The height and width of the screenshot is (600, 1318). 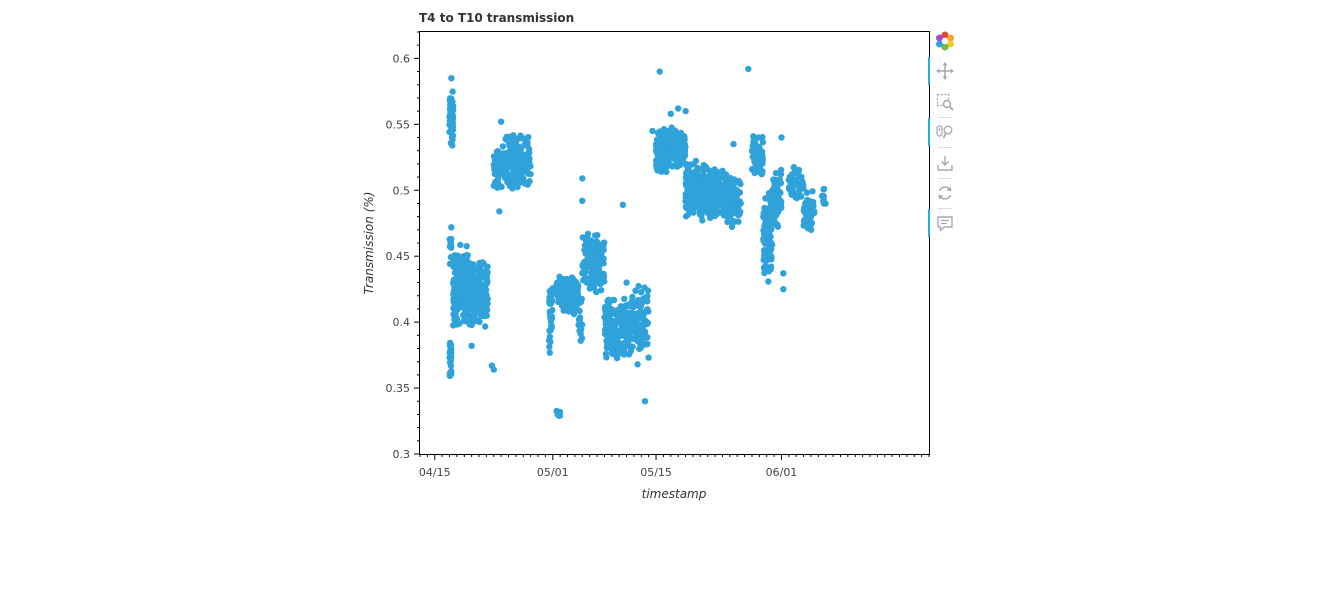 I want to click on reset-tool-icon, so click(x=945, y=193).